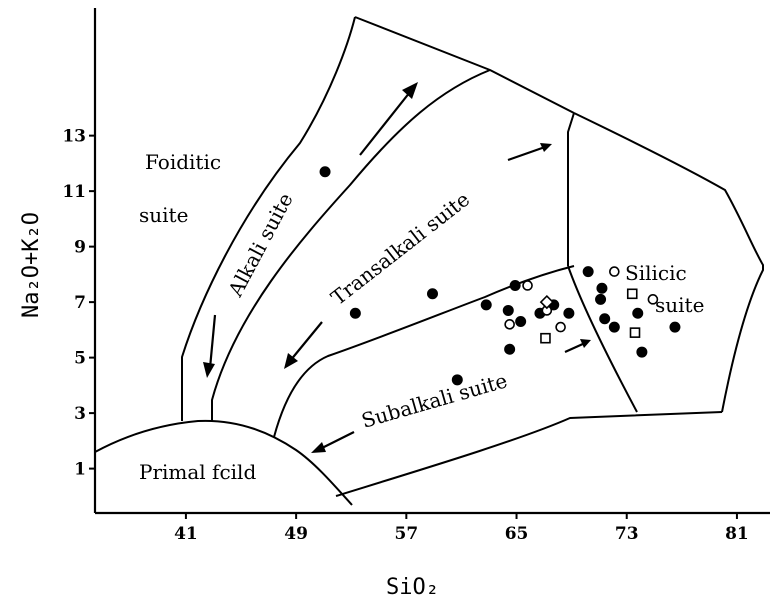  I want to click on transalkali-suite-label: Transalkali suite, so click(400, 248).